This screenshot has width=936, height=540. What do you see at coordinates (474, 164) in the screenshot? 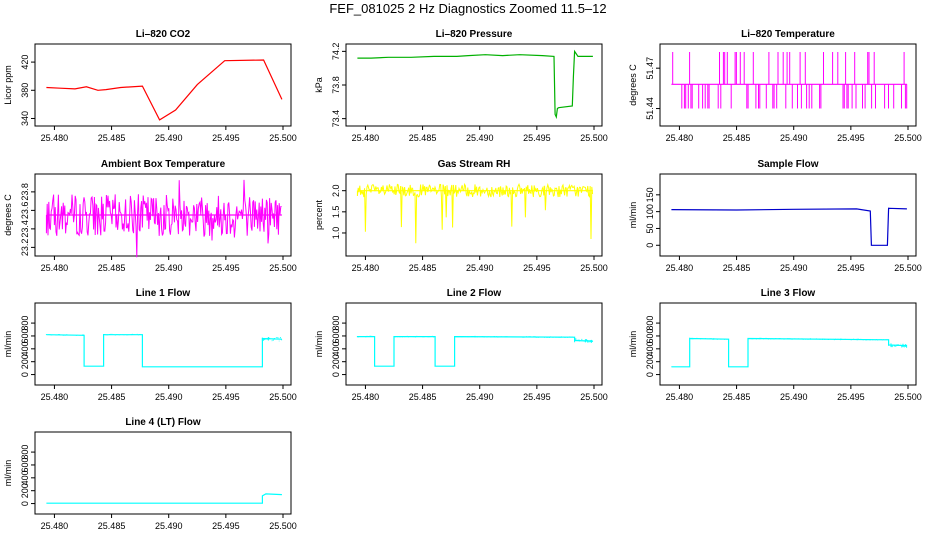
I see `panel-title: Gas Stream RH` at bounding box center [474, 164].